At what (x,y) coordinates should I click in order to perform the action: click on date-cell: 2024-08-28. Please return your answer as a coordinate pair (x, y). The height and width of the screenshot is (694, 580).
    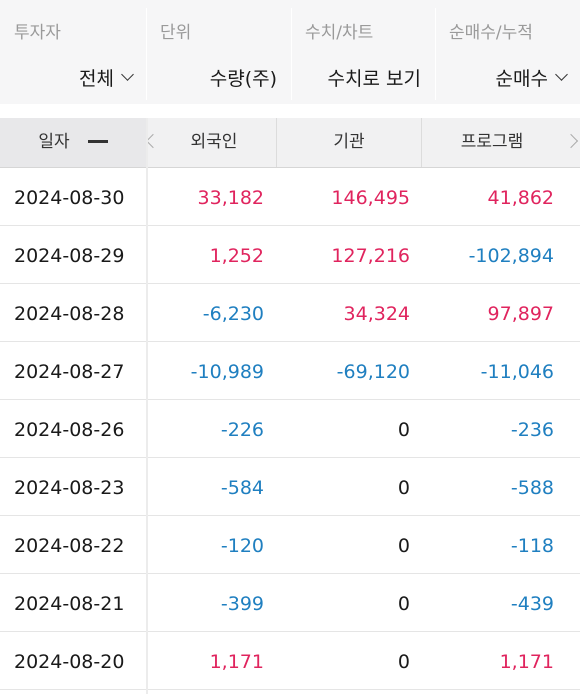
    Looking at the image, I should click on (69, 314).